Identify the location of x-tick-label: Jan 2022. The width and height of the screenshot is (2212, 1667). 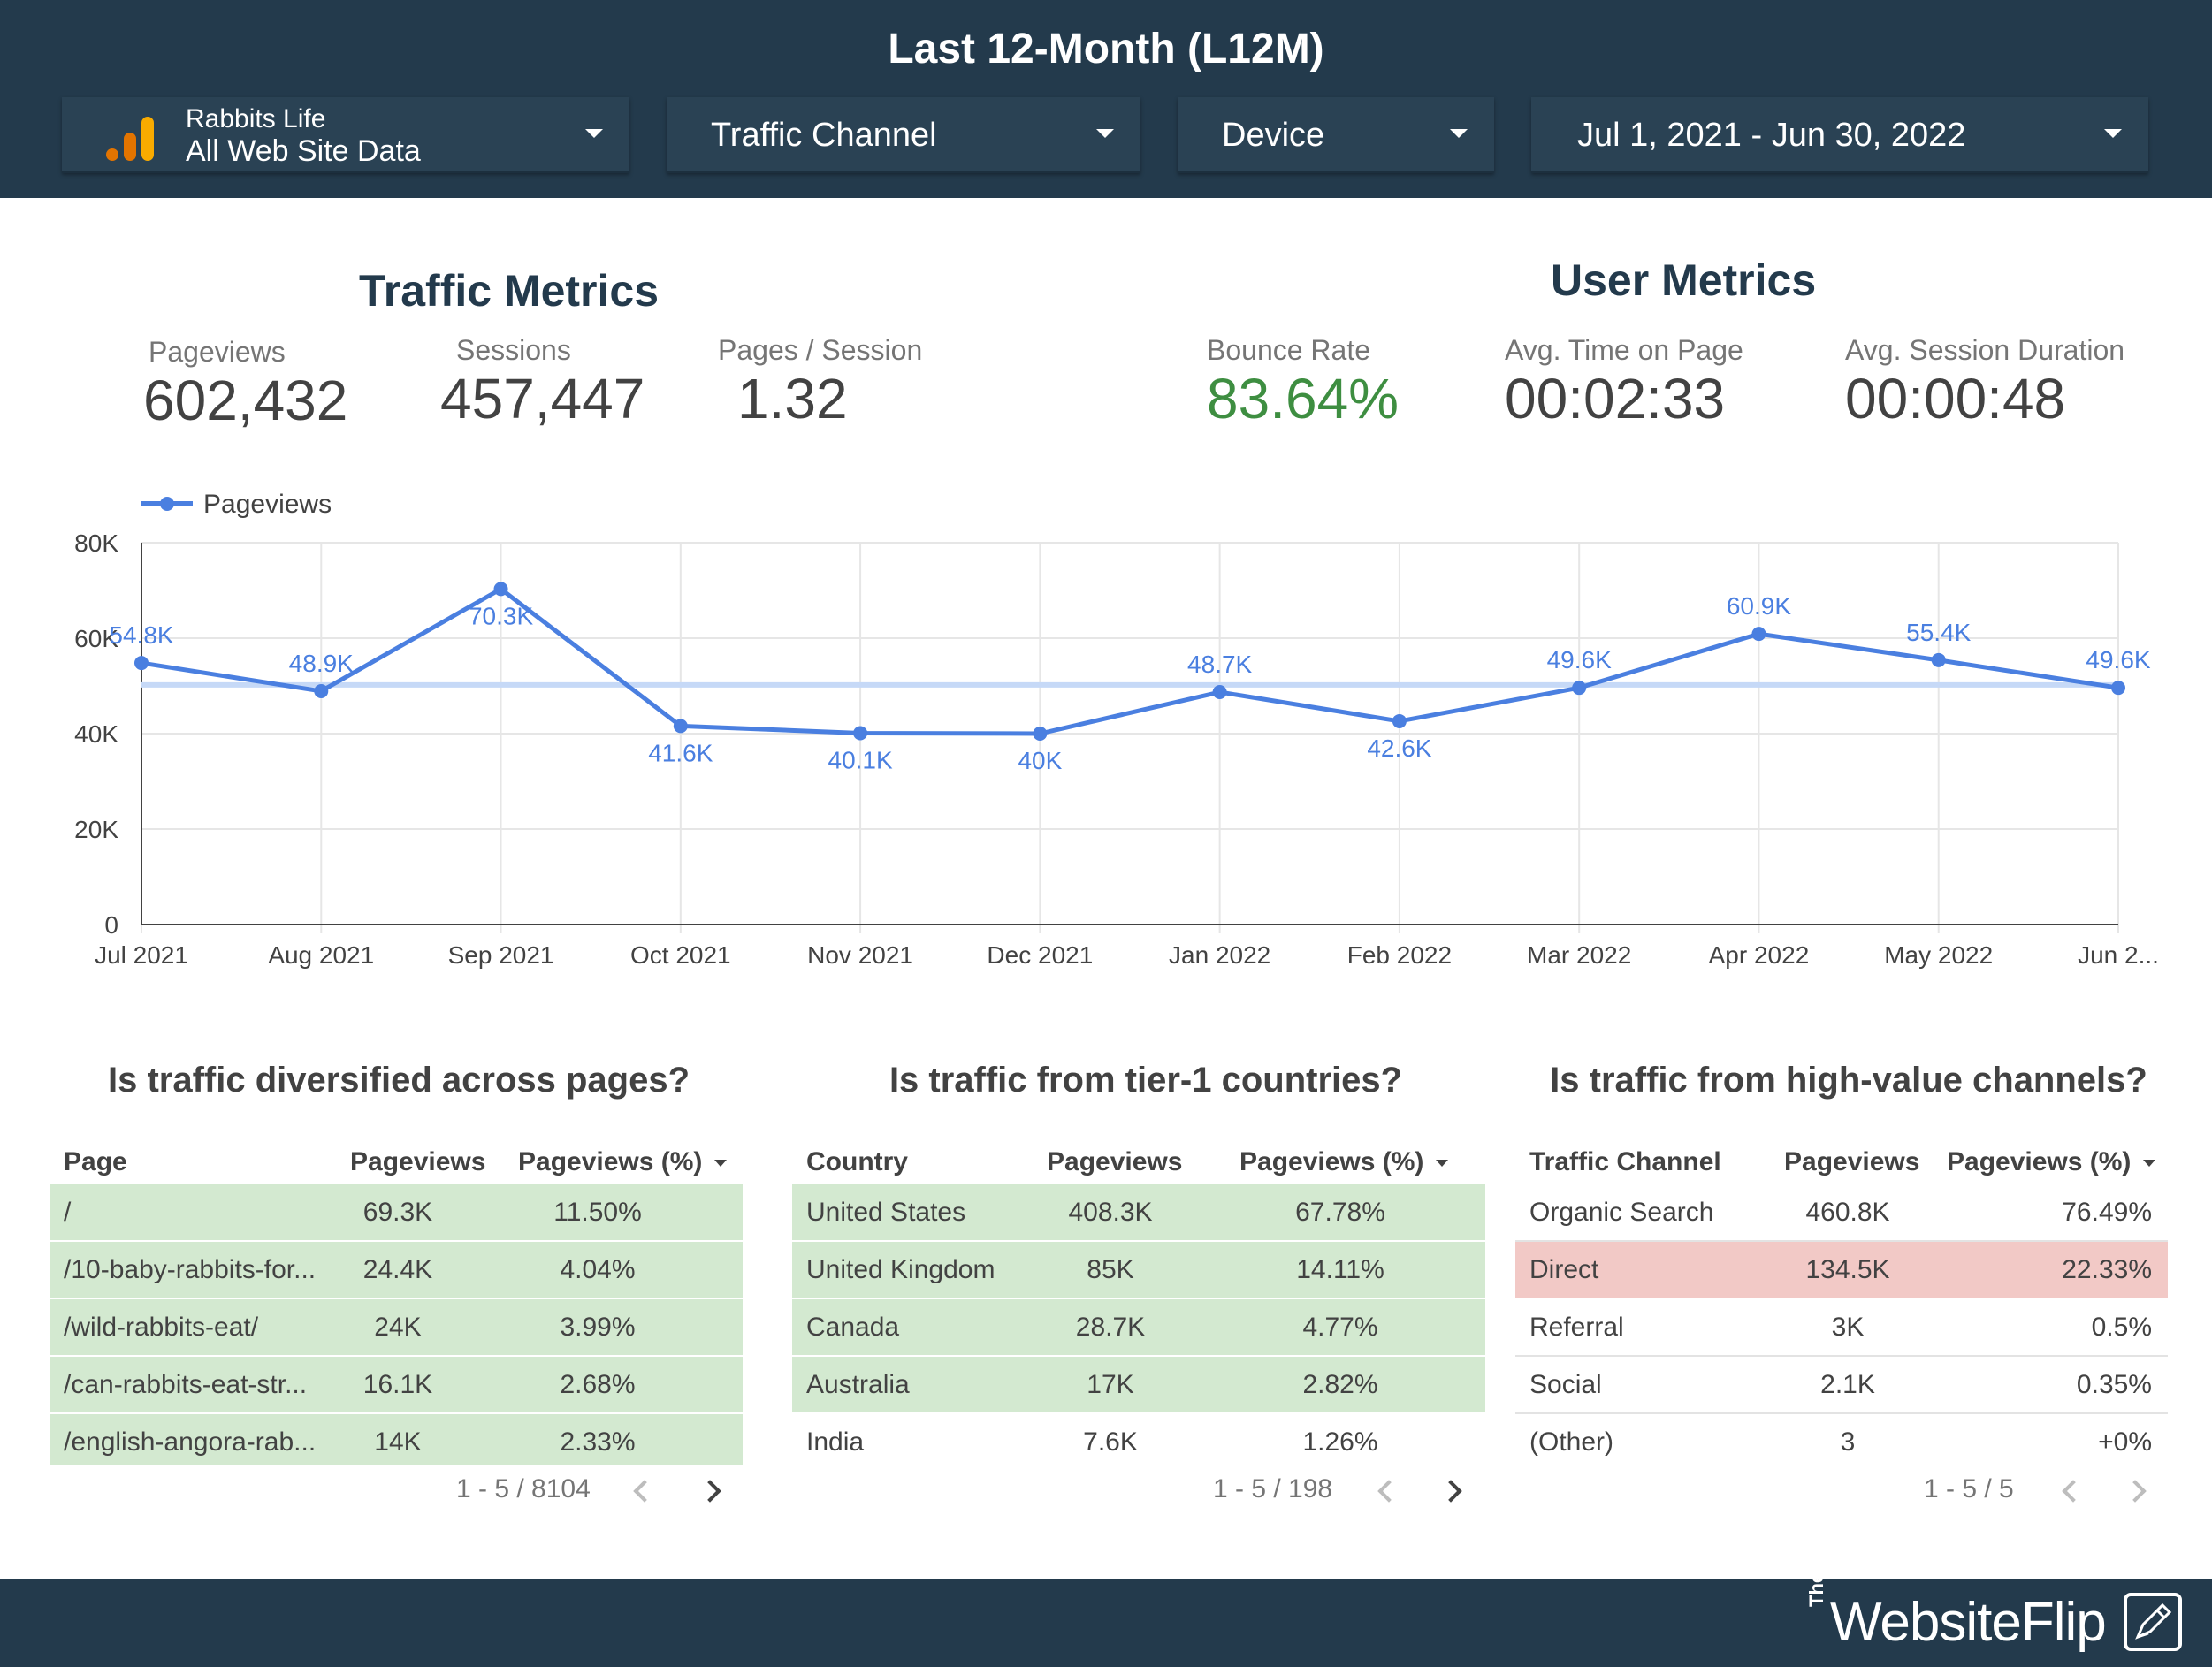
(1219, 955).